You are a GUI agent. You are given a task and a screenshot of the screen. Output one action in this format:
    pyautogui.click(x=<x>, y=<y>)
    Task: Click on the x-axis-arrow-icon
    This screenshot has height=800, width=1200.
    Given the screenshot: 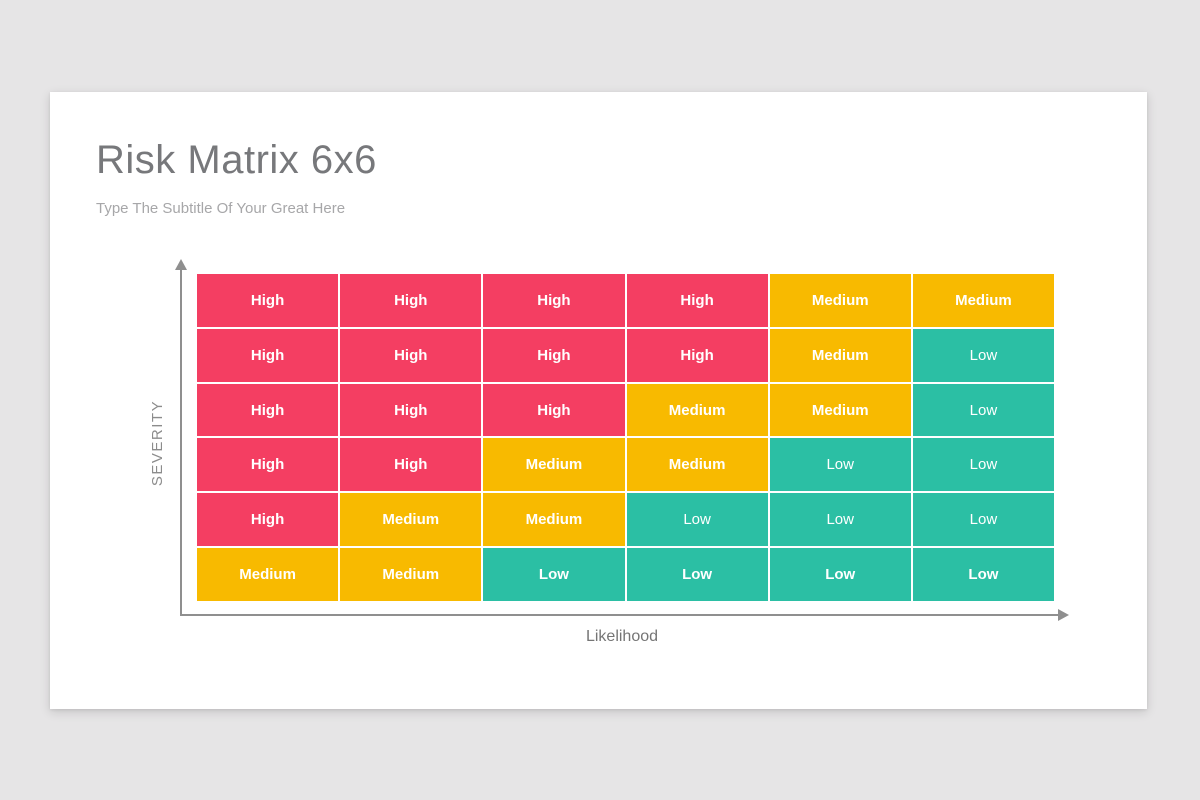 What is the action you would take?
    pyautogui.click(x=1063, y=615)
    